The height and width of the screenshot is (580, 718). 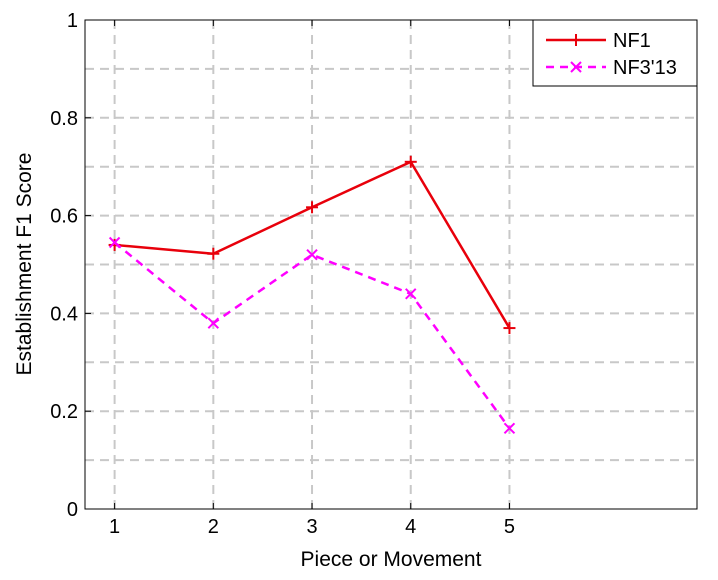 I want to click on x-tick-label: 3, so click(x=311, y=527).